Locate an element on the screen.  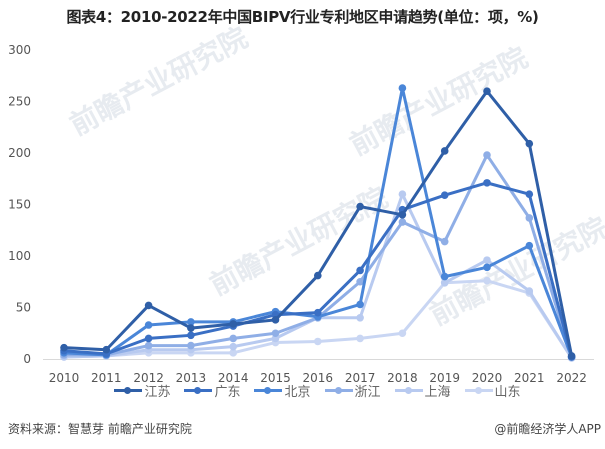
y-tick-label: 150 is located at coordinates (19, 205).